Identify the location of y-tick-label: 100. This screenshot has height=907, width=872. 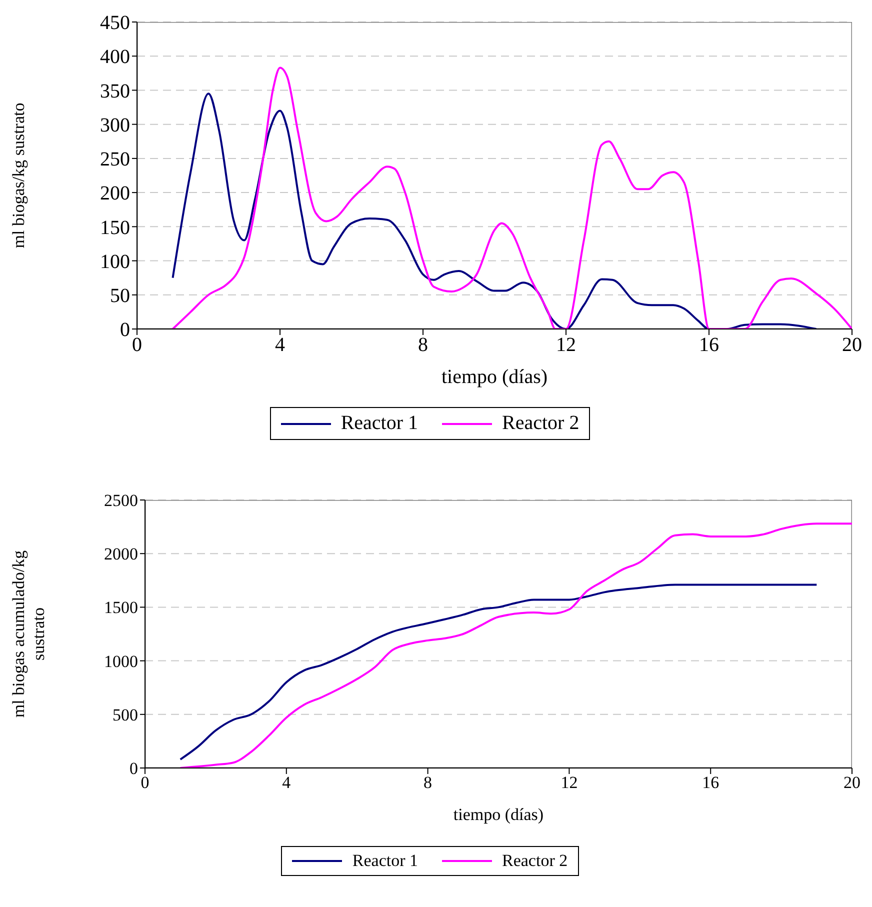
(115, 261).